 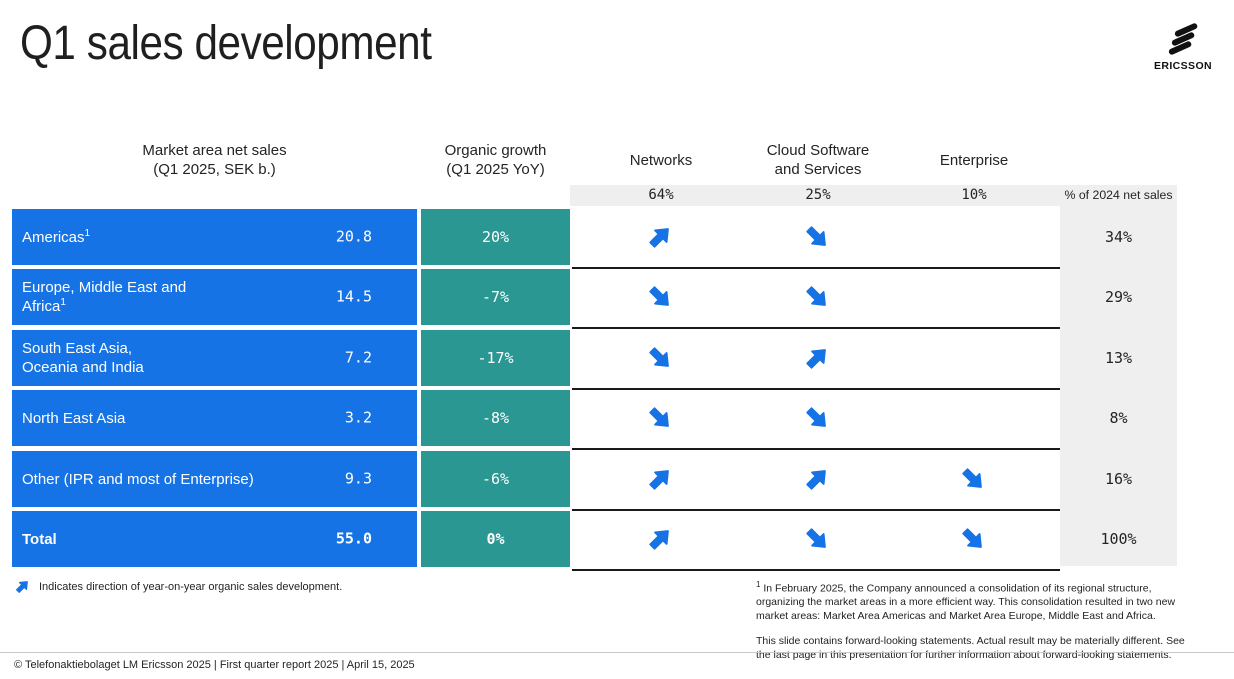 What do you see at coordinates (1118, 195) in the screenshot?
I see `share-column-header: % of 2024 net sales` at bounding box center [1118, 195].